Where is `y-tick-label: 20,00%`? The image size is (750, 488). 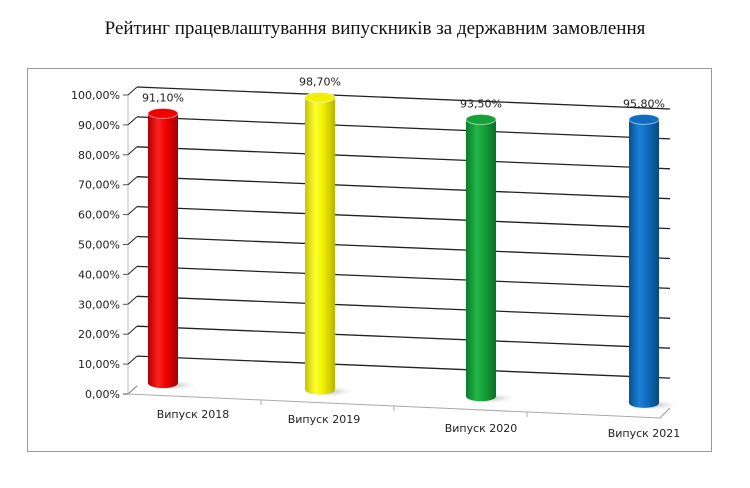 y-tick-label: 20,00% is located at coordinates (99, 334).